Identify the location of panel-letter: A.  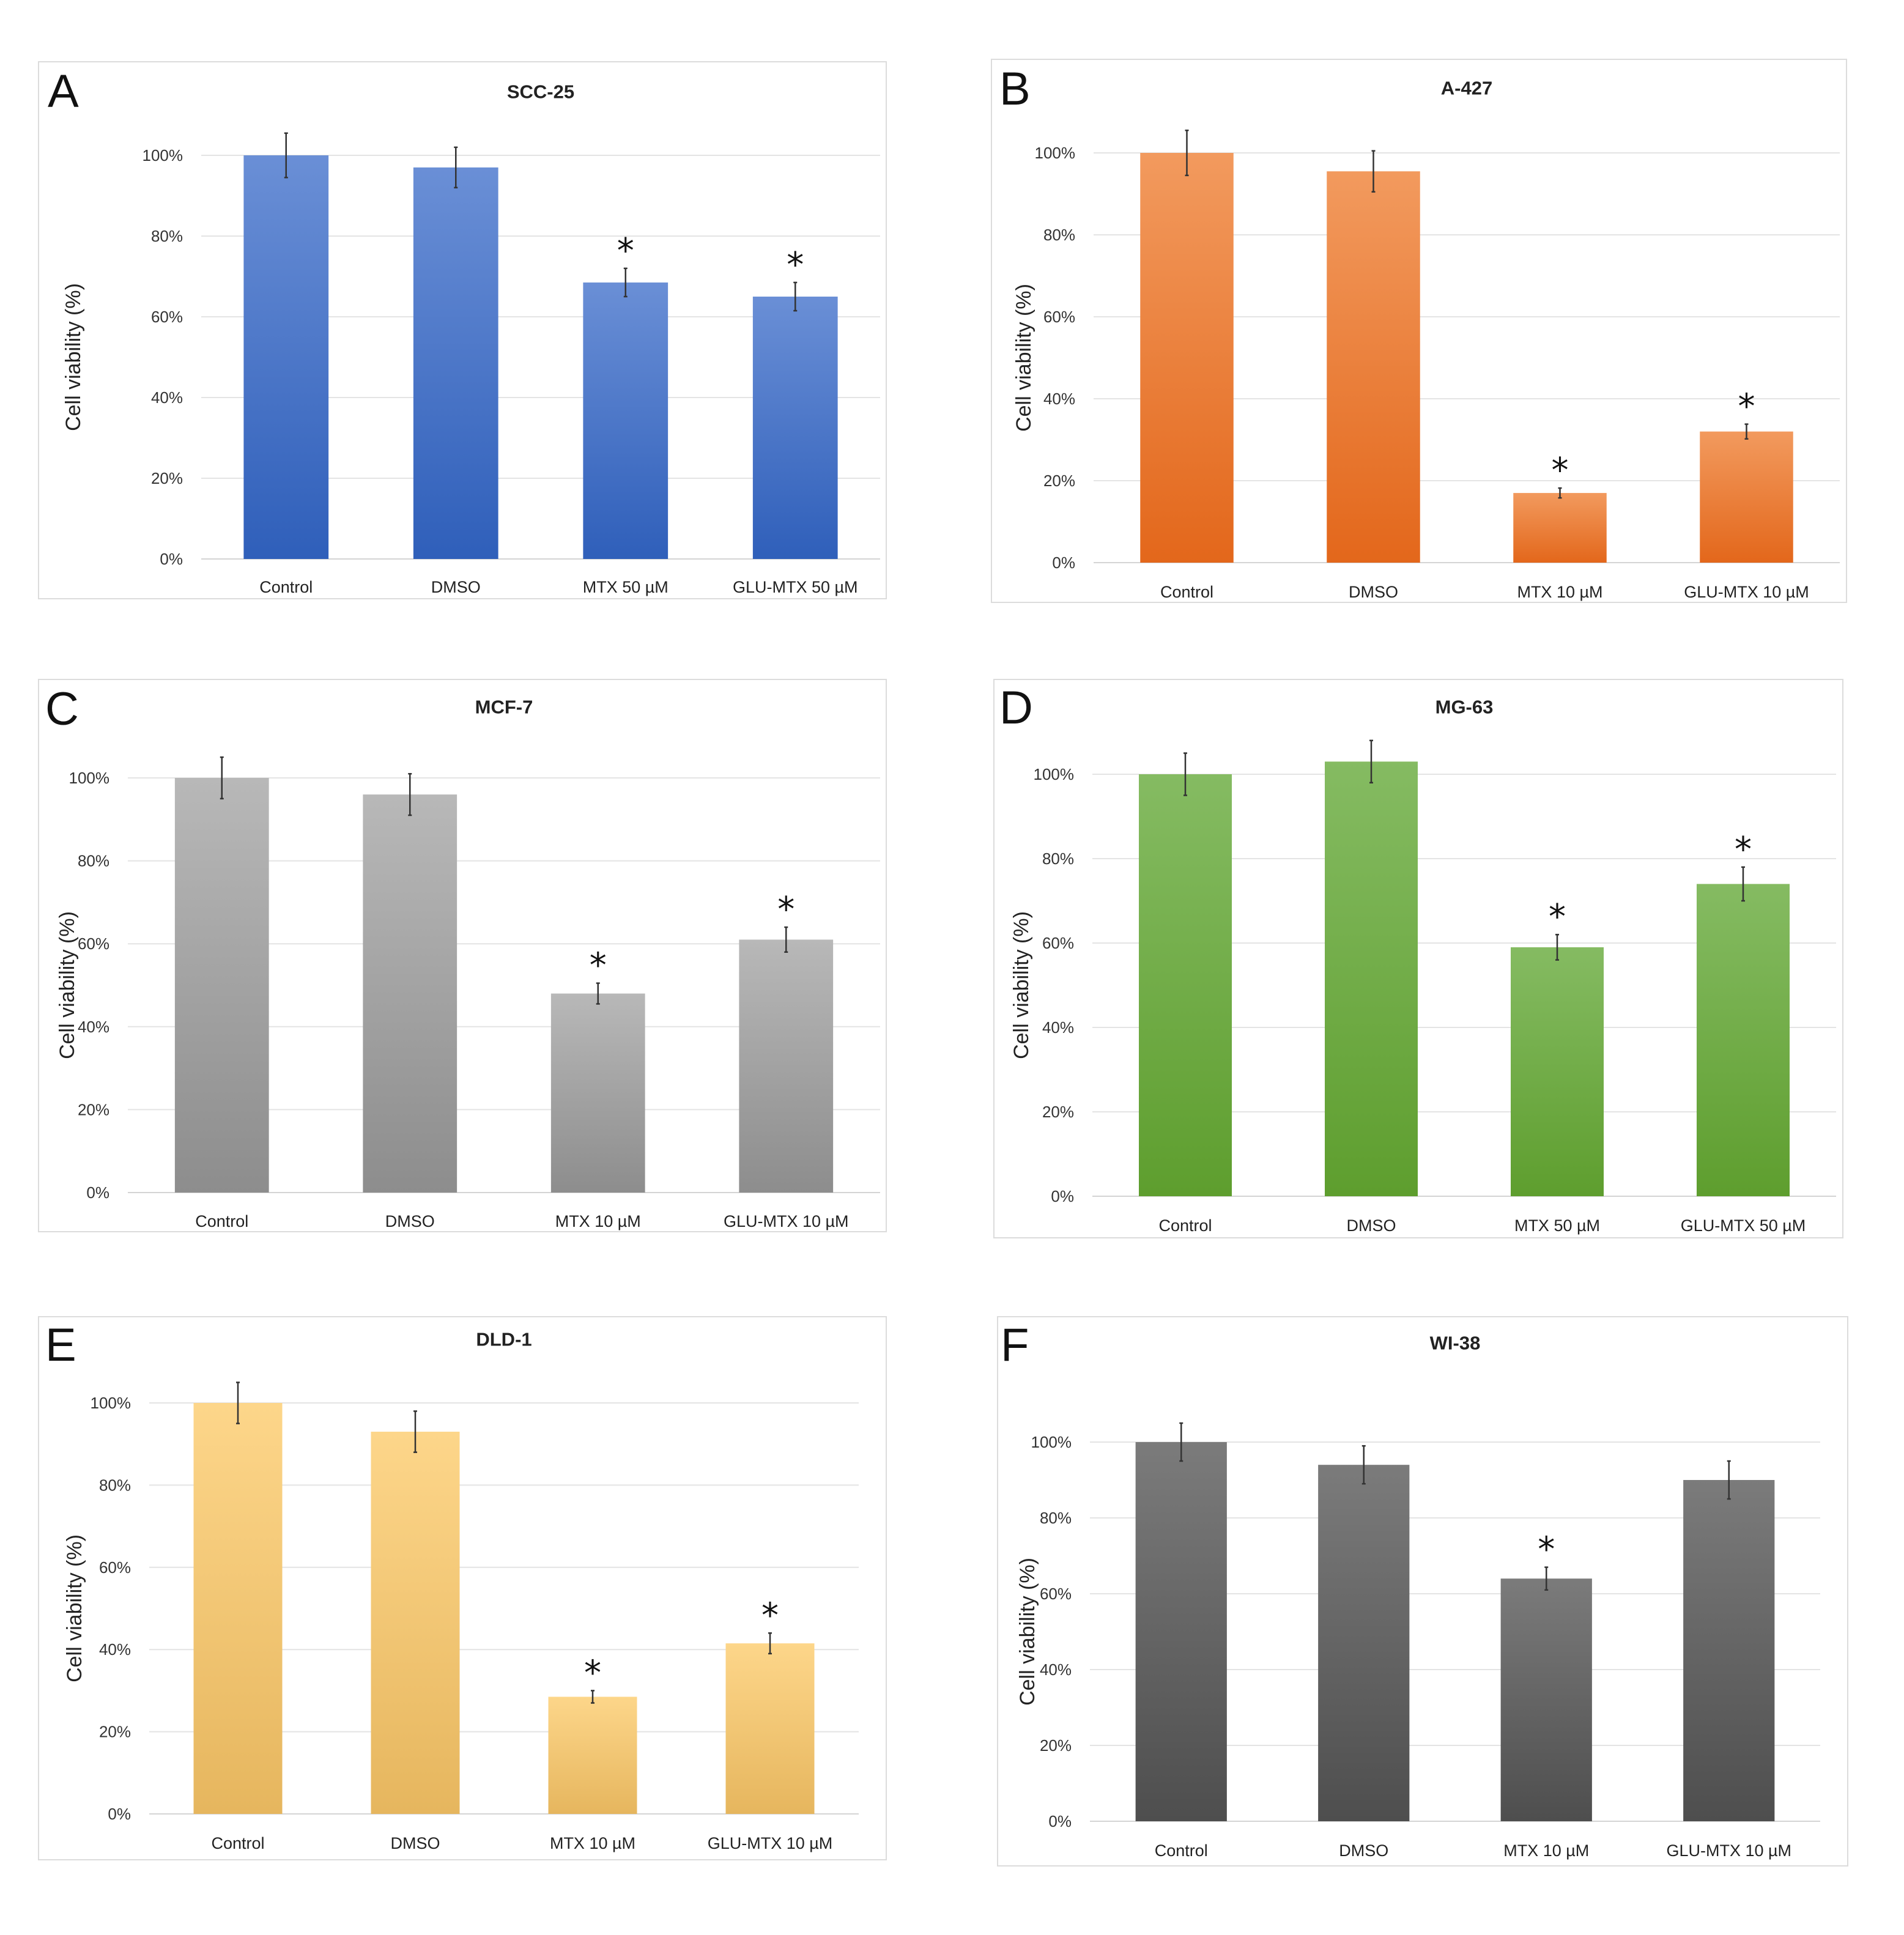
(64, 91).